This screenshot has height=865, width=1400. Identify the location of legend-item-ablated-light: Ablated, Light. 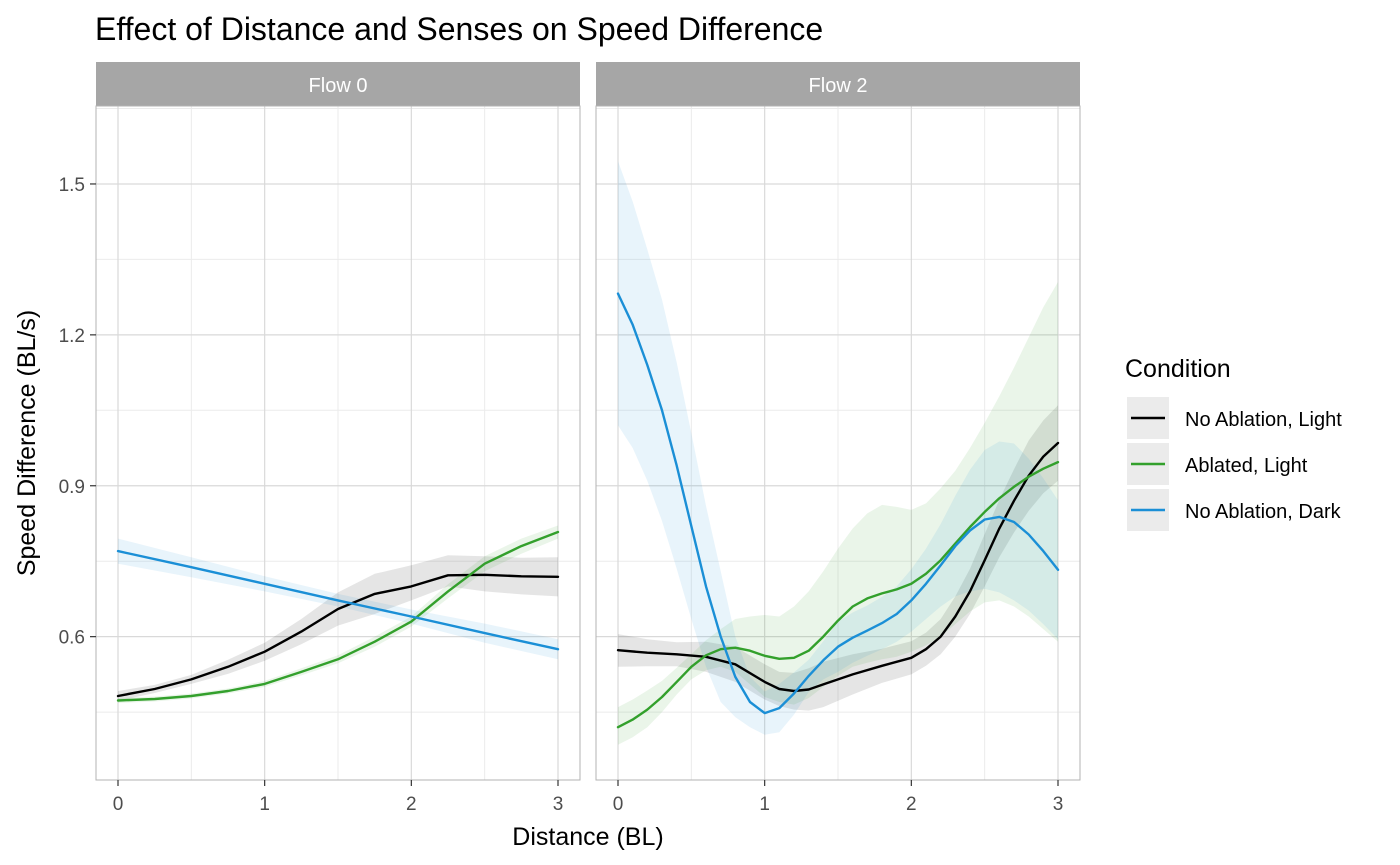
(1217, 464).